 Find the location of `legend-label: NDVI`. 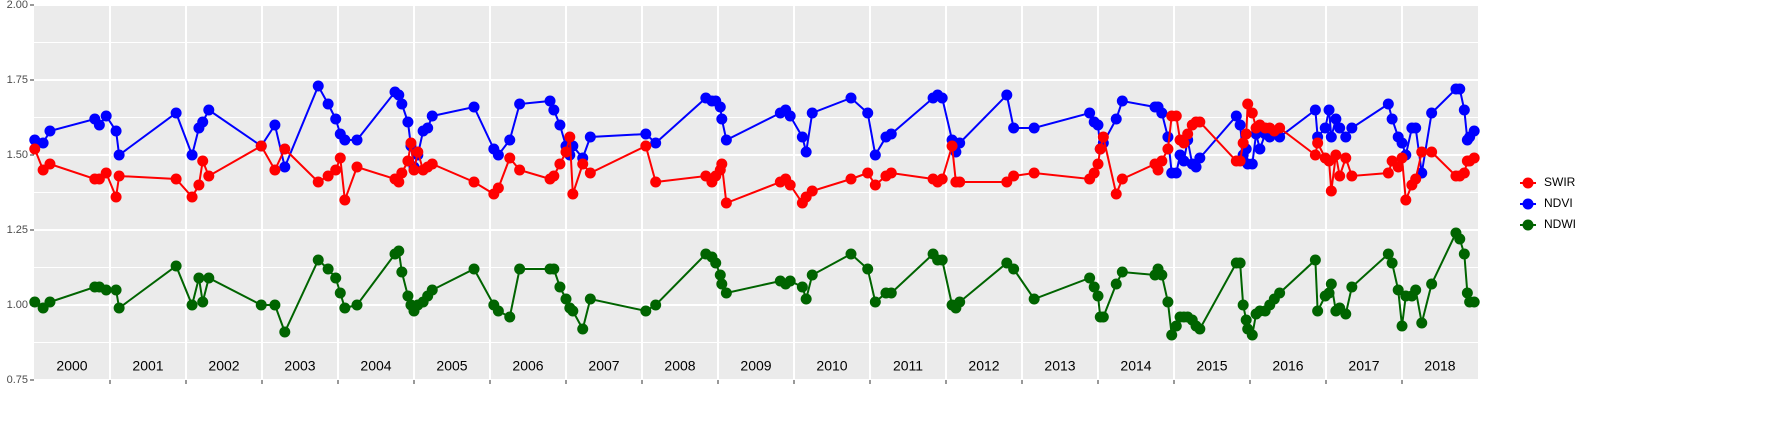

legend-label: NDVI is located at coordinates (1558, 203).